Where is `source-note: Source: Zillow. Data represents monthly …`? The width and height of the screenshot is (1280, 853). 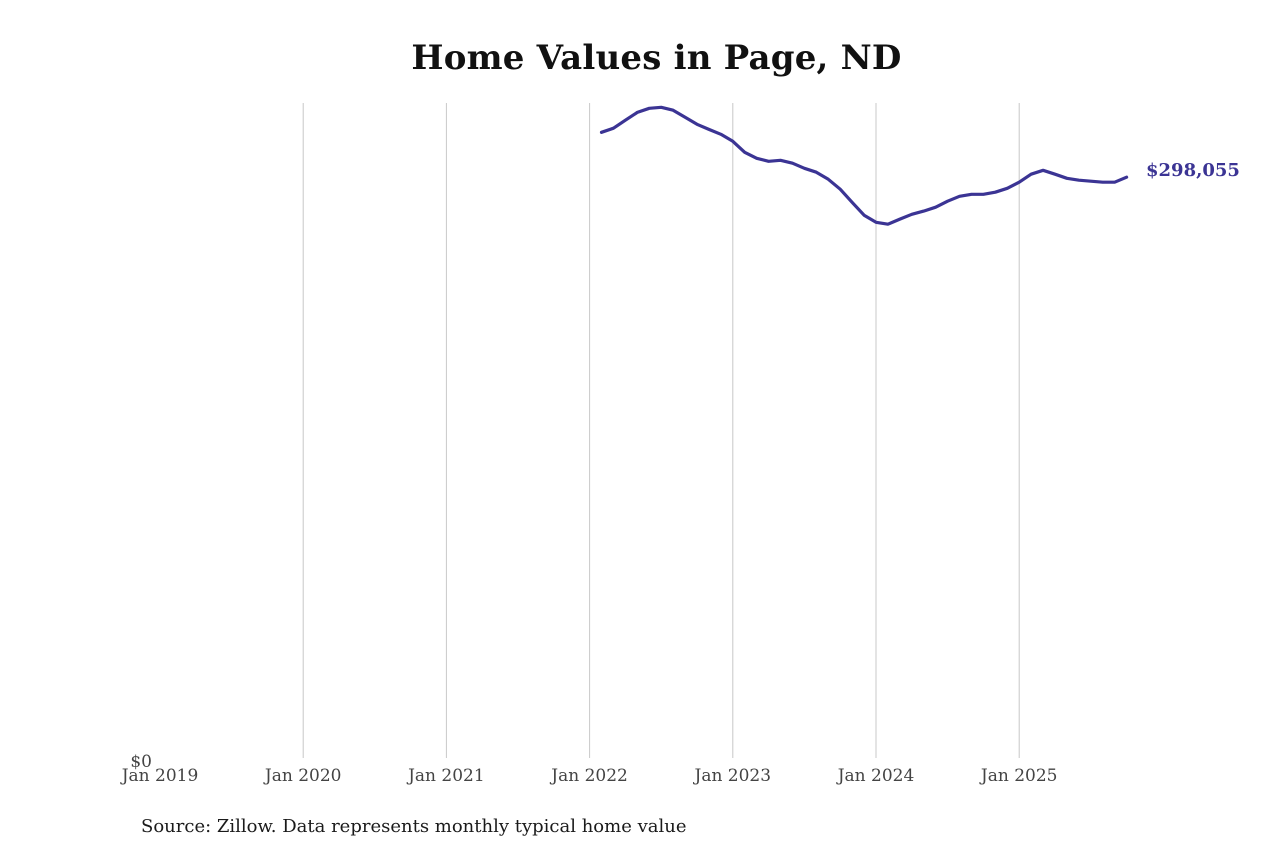 source-note: Source: Zillow. Data represents monthly … is located at coordinates (414, 826).